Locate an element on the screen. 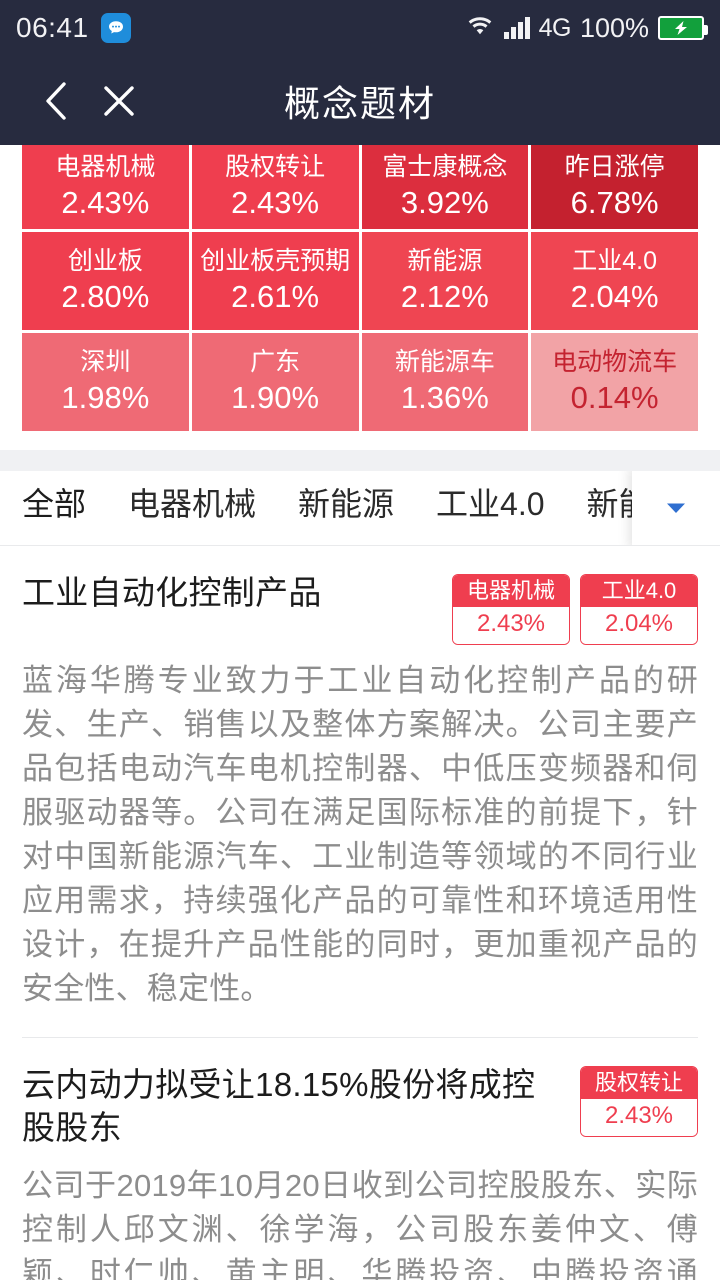 The height and width of the screenshot is (1280, 720). status-clock: 06:41 is located at coordinates (52, 27).